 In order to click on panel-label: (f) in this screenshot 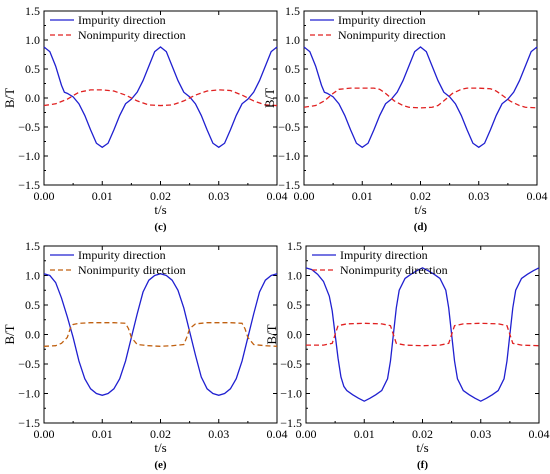, I will do `click(422, 465)`.